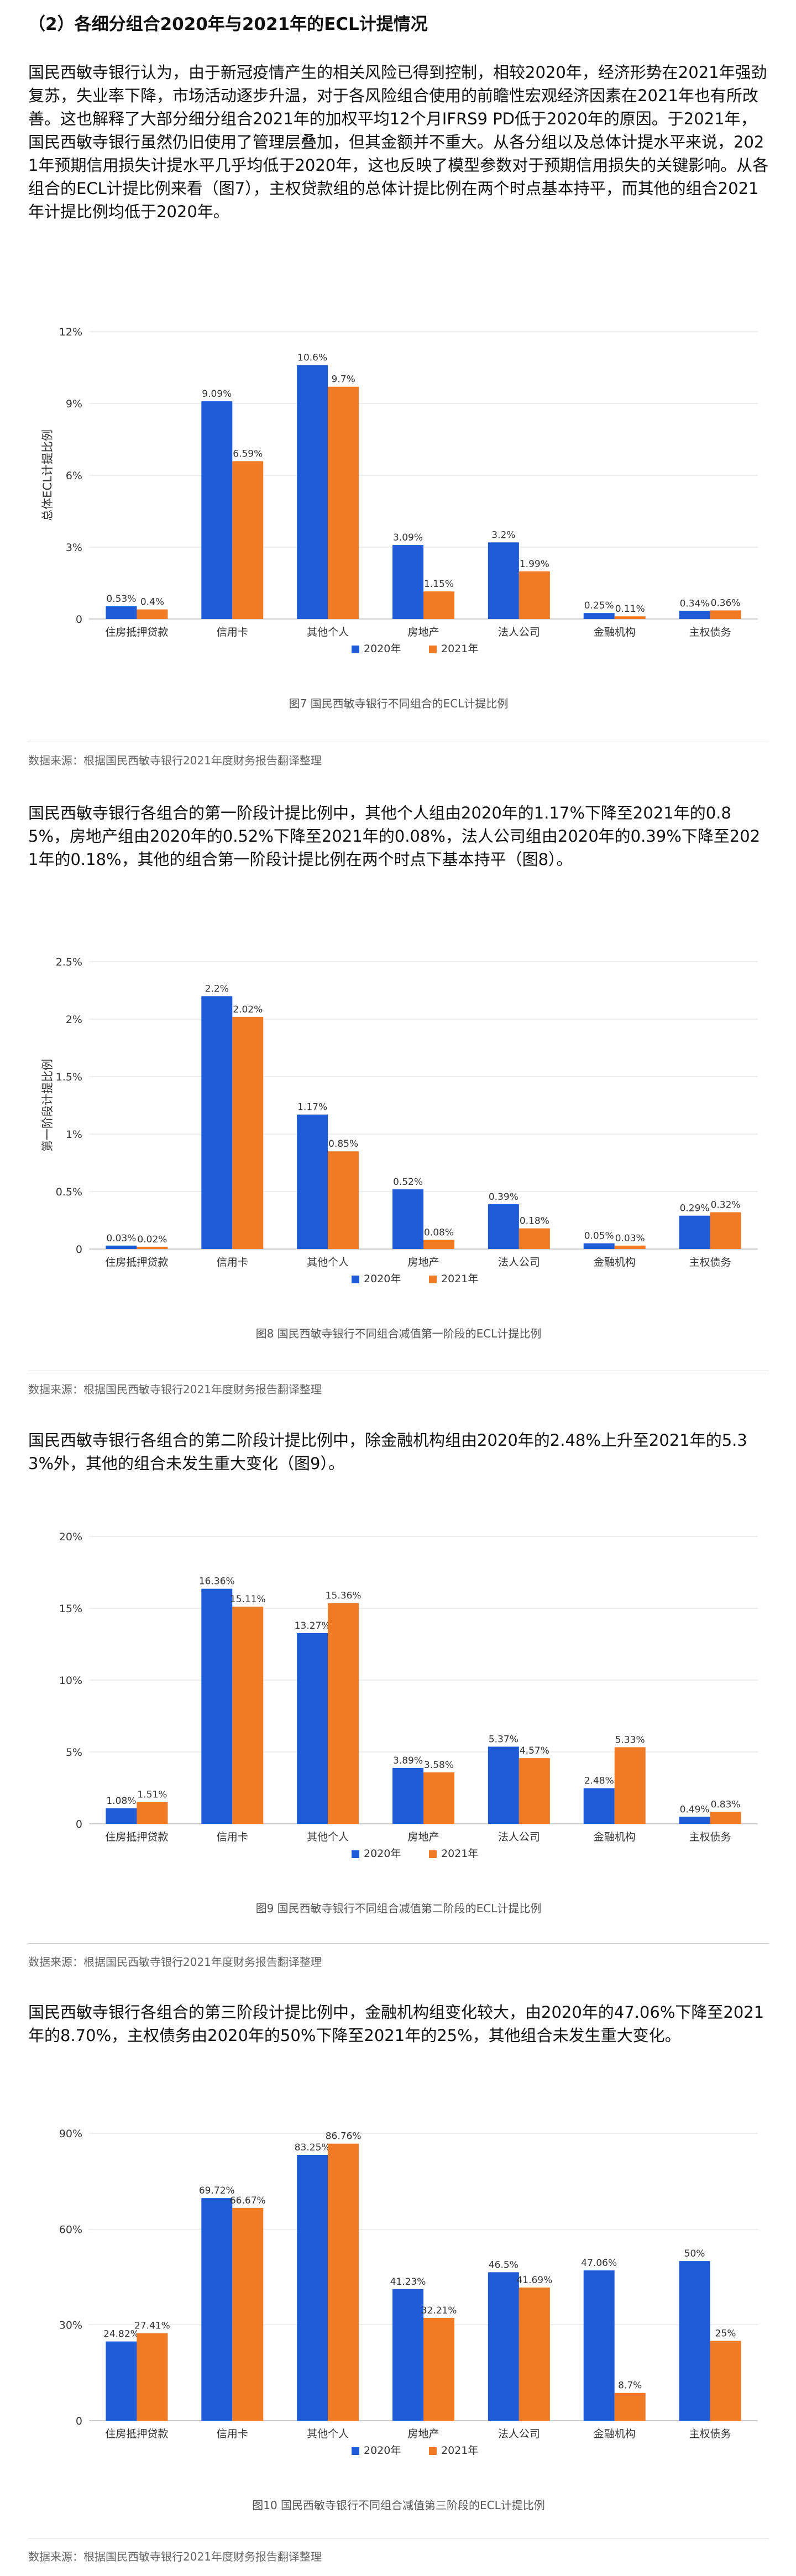  What do you see at coordinates (408, 1760) in the screenshot?
I see `data-label: 3.89%` at bounding box center [408, 1760].